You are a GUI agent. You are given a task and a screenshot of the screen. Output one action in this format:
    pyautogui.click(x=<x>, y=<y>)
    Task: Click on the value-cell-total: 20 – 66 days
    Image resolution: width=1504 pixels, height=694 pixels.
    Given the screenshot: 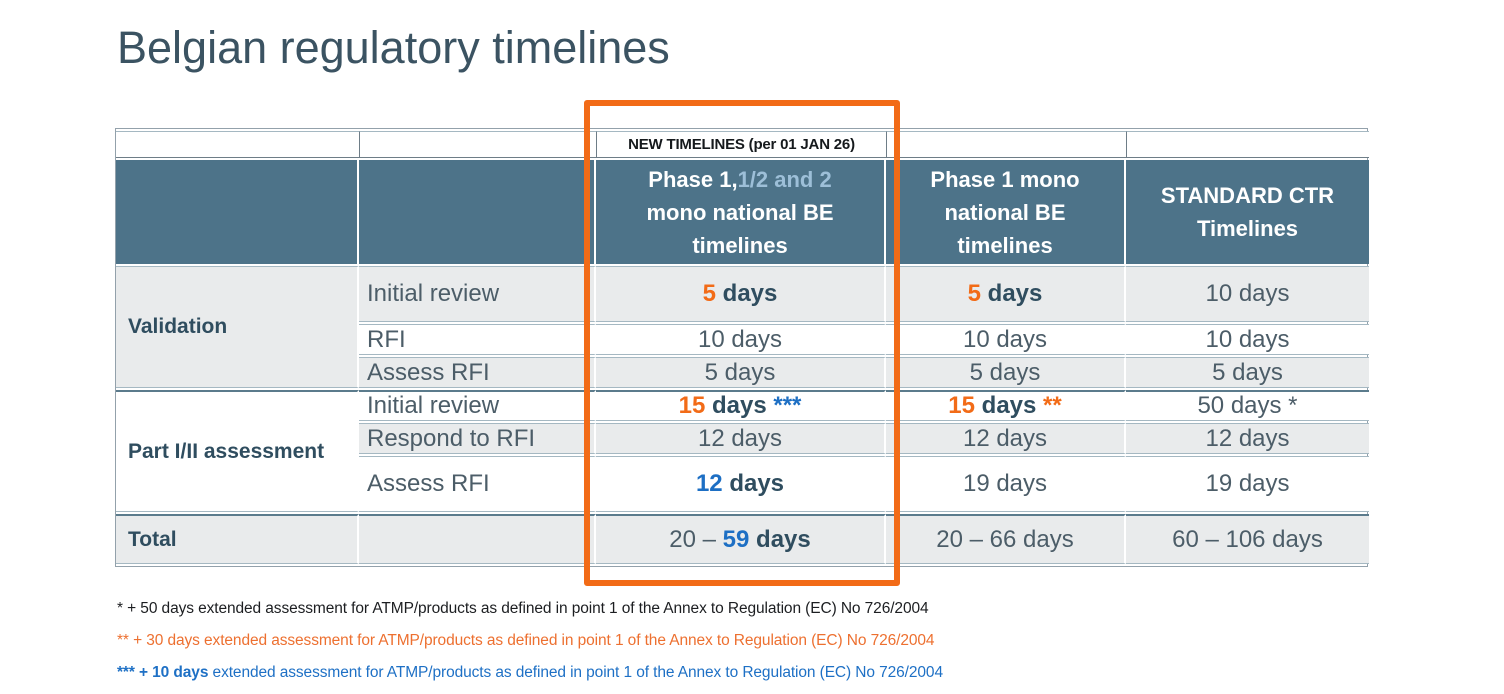 What is the action you would take?
    pyautogui.click(x=1006, y=539)
    